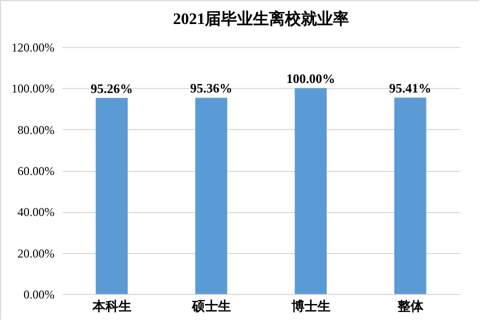 The height and width of the screenshot is (322, 481). What do you see at coordinates (33, 89) in the screenshot?
I see `y-tick-label: 100.00%` at bounding box center [33, 89].